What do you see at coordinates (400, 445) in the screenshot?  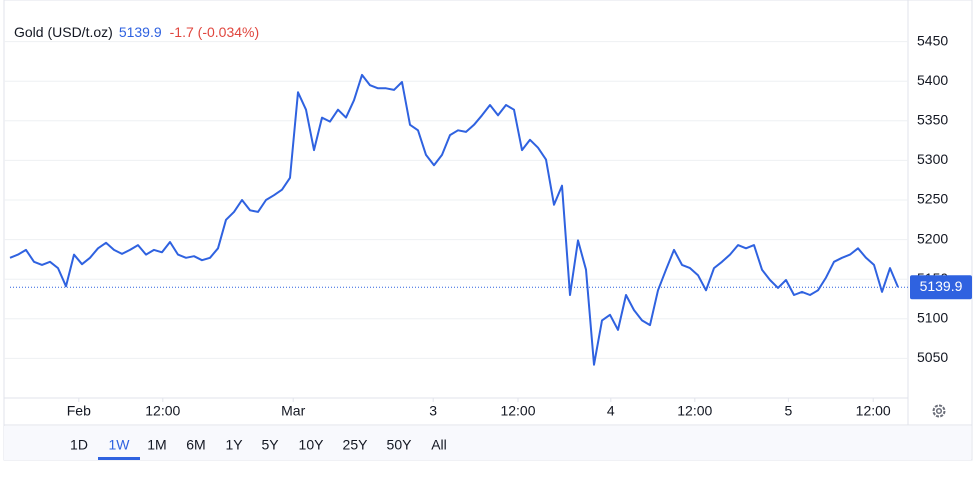 I see `range-button: 50Y` at bounding box center [400, 445].